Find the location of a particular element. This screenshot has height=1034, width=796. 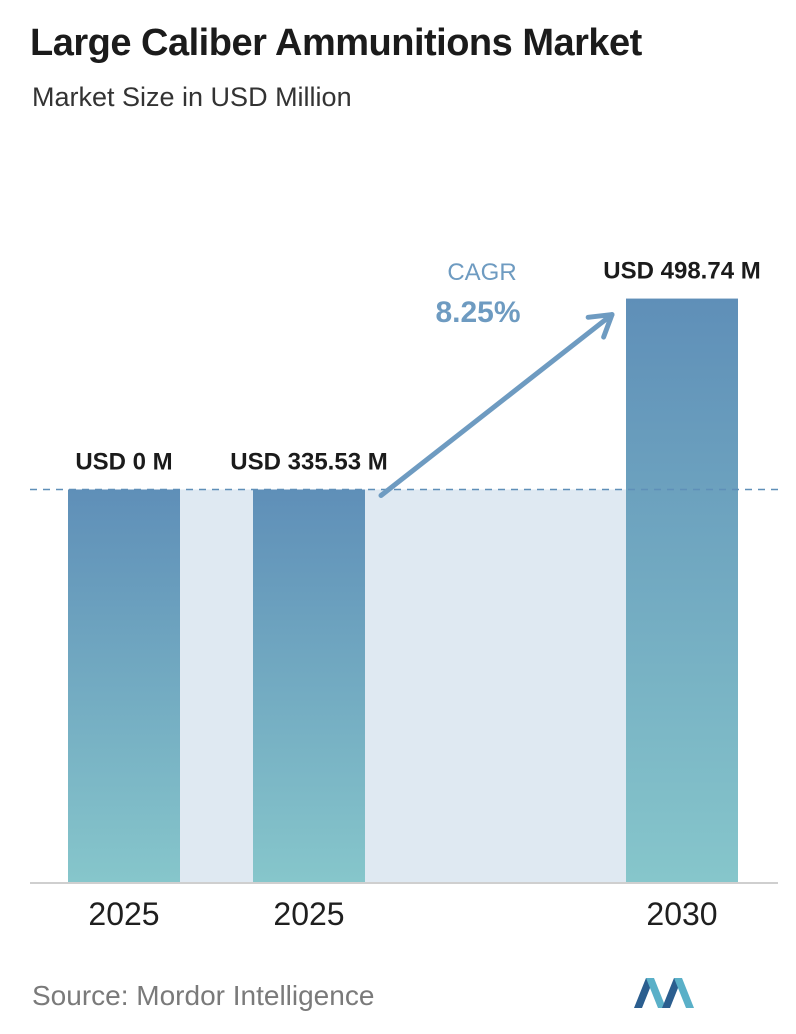

data-label: USD 0 M is located at coordinates (123, 461).